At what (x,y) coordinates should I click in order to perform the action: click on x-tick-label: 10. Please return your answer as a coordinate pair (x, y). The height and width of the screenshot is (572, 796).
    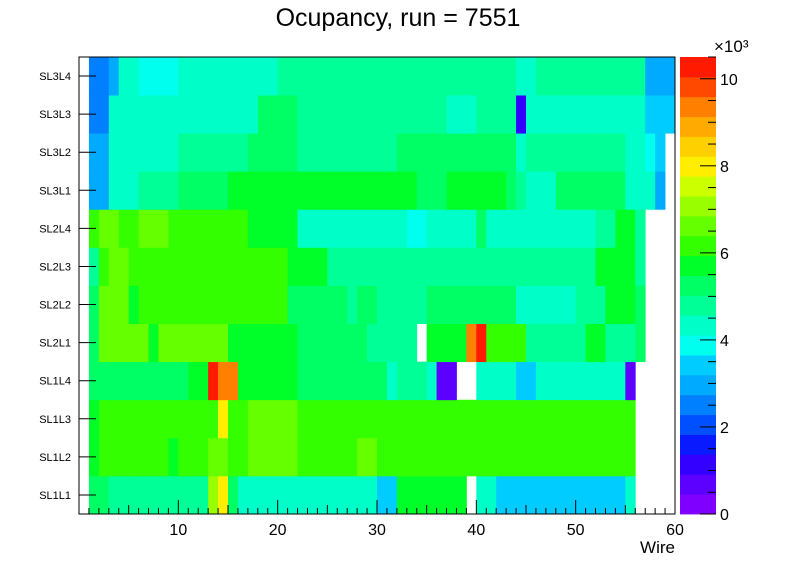
    Looking at the image, I should click on (178, 530).